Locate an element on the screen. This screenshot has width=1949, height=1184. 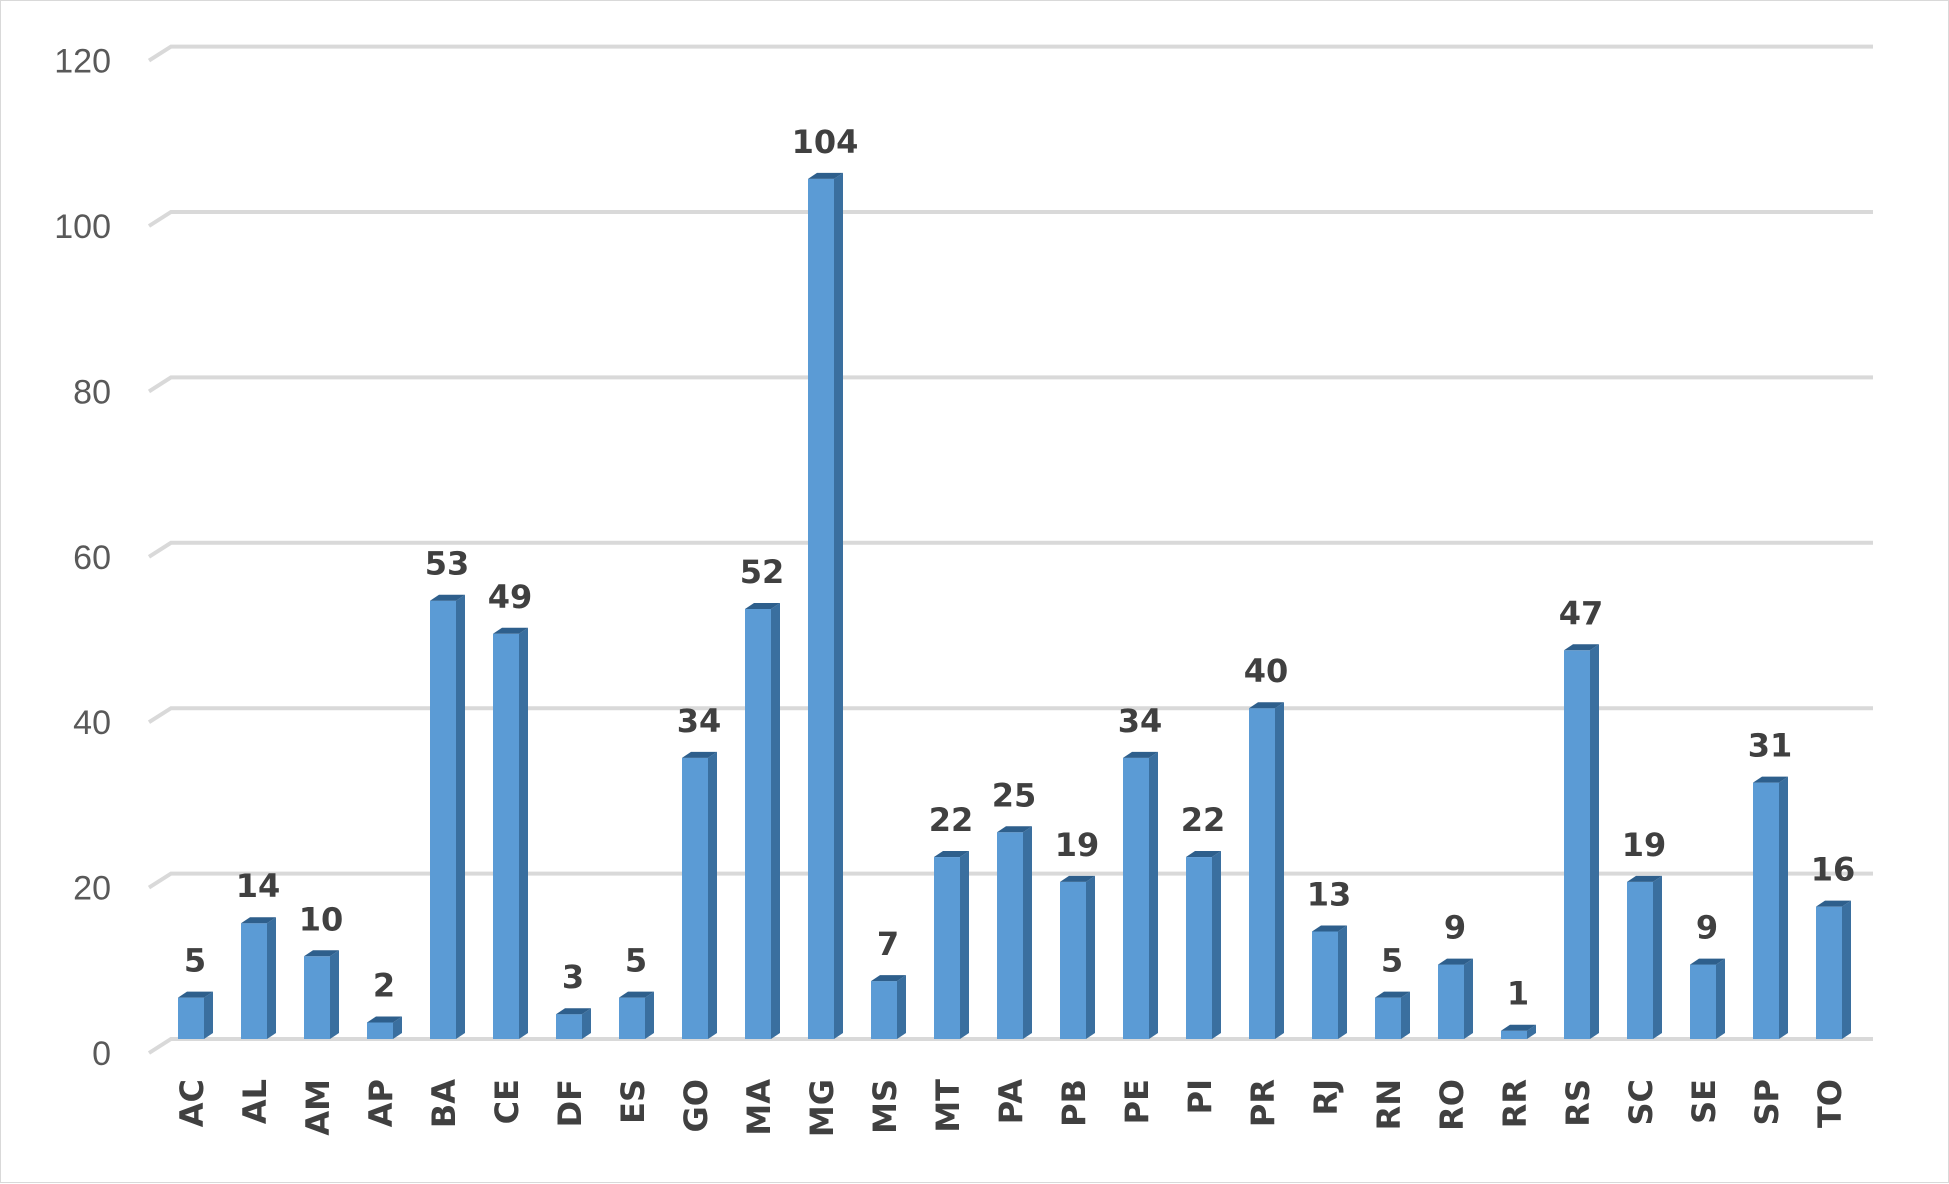
data-label: 3 is located at coordinates (573, 977).